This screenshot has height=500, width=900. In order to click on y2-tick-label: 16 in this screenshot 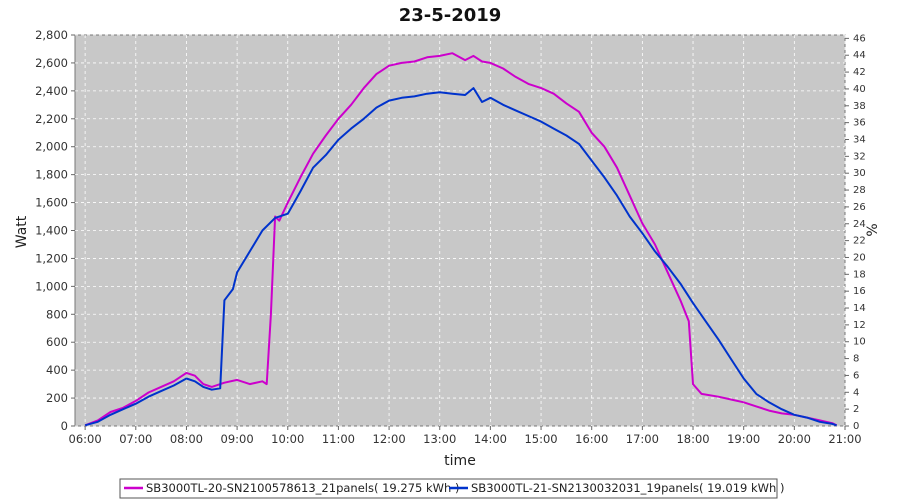, I will do `click(859, 291)`.